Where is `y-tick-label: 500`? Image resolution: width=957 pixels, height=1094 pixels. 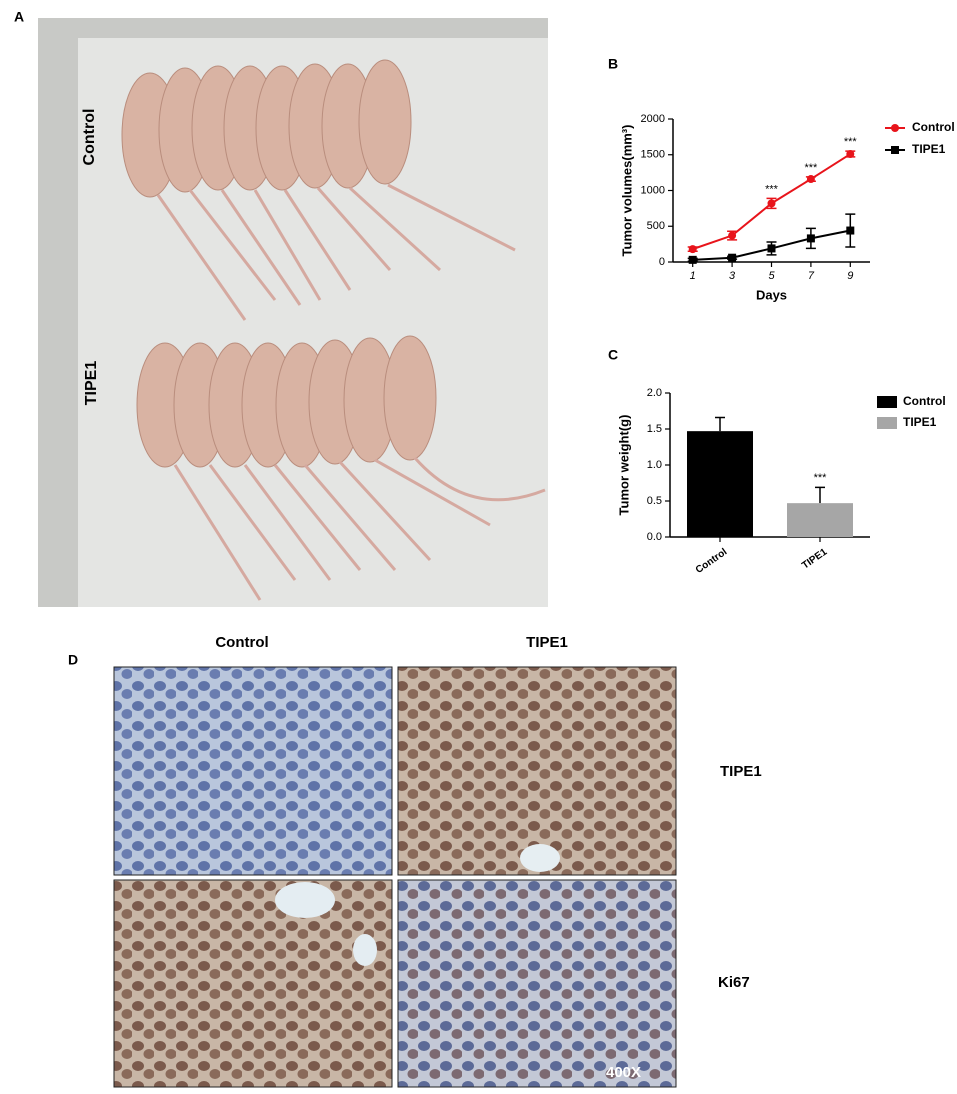
y-tick-label: 500 is located at coordinates (656, 226).